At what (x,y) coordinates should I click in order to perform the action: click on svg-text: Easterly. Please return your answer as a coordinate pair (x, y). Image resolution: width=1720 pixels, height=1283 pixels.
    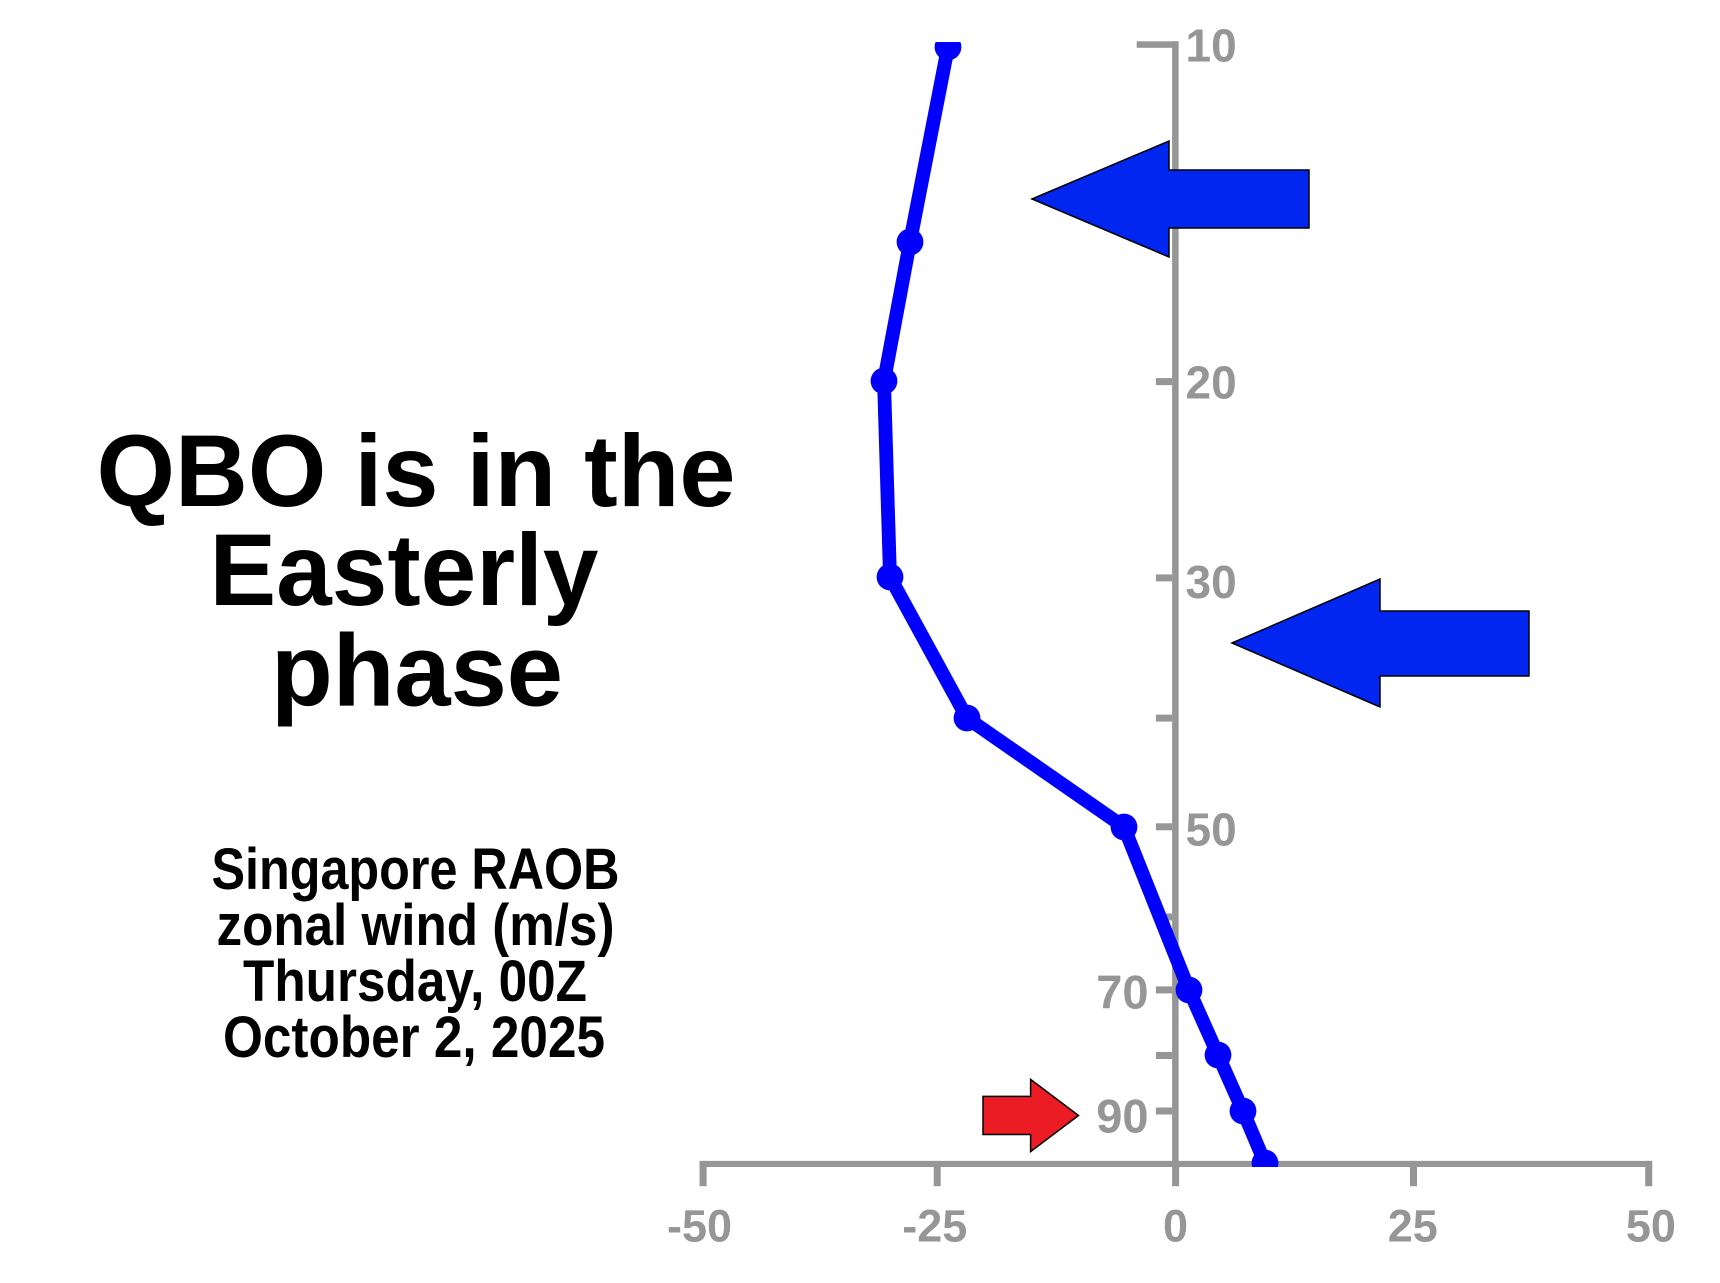
    Looking at the image, I should click on (404, 570).